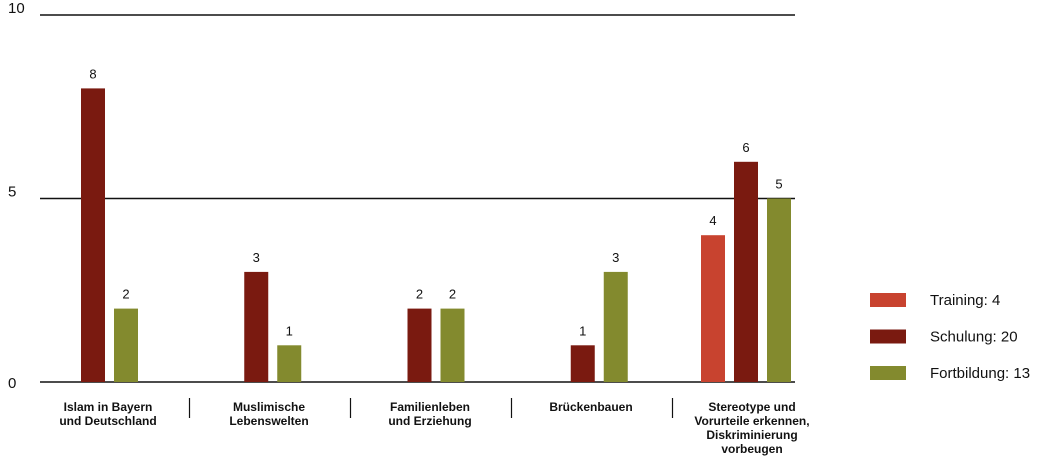 The height and width of the screenshot is (464, 1053). I want to click on x-tick-label: Muslimische Lebenswelten, so click(269, 414).